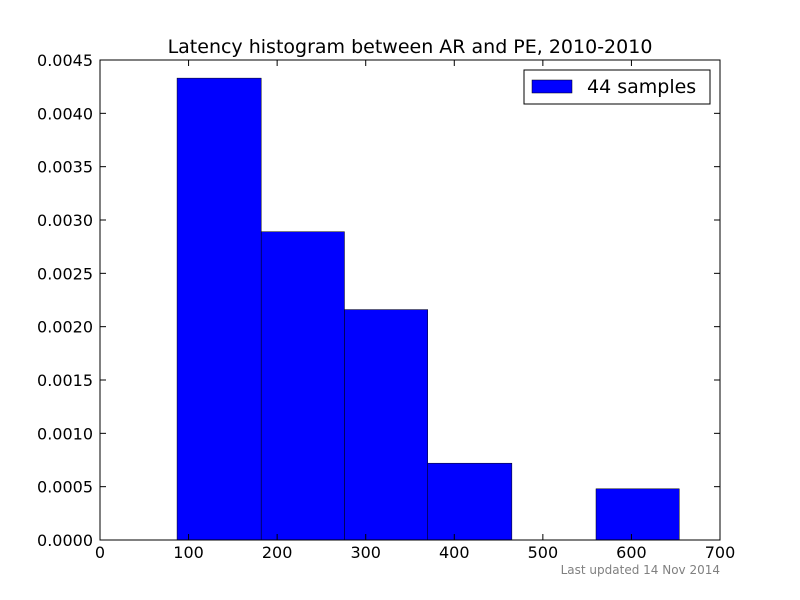 Image resolution: width=800 pixels, height=600 pixels. What do you see at coordinates (454, 552) in the screenshot?
I see `x-tick-label: 400` at bounding box center [454, 552].